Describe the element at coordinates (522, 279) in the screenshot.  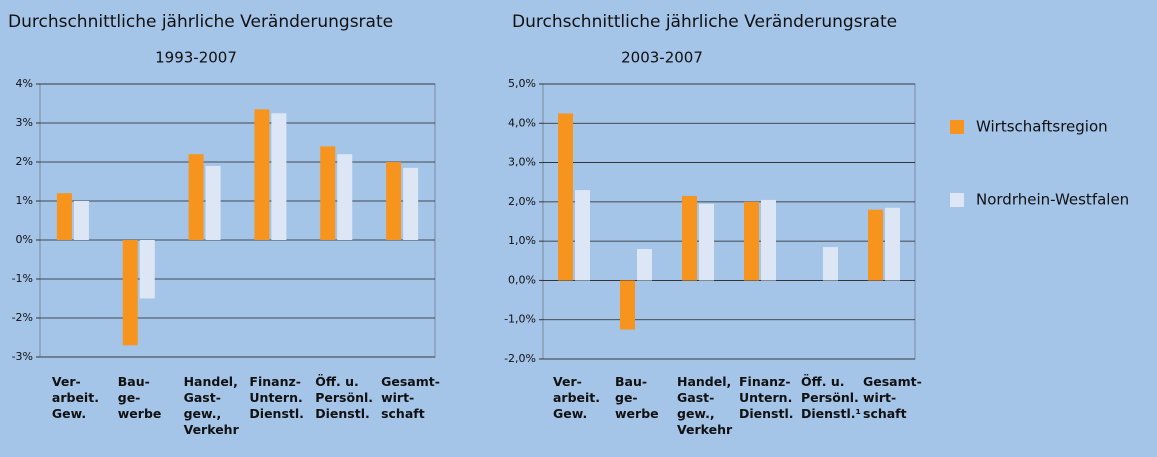
I see `y-tick-label: 0,0%` at that location.